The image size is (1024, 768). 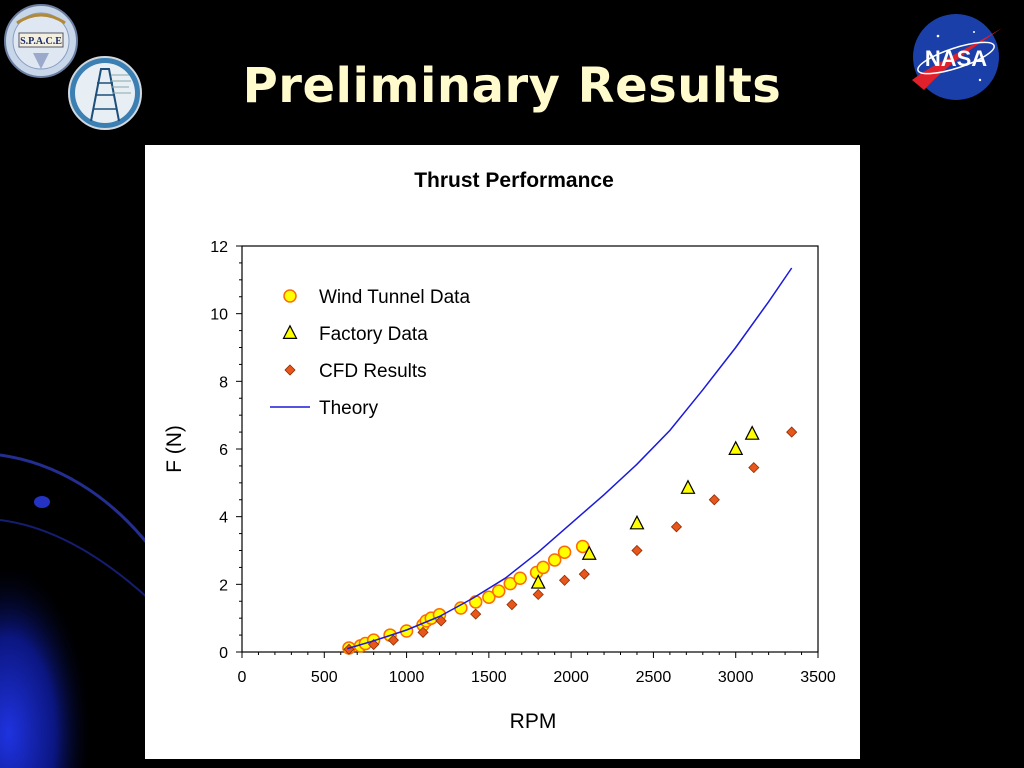 What do you see at coordinates (571, 677) in the screenshot?
I see `x-tick-label: 2000` at bounding box center [571, 677].